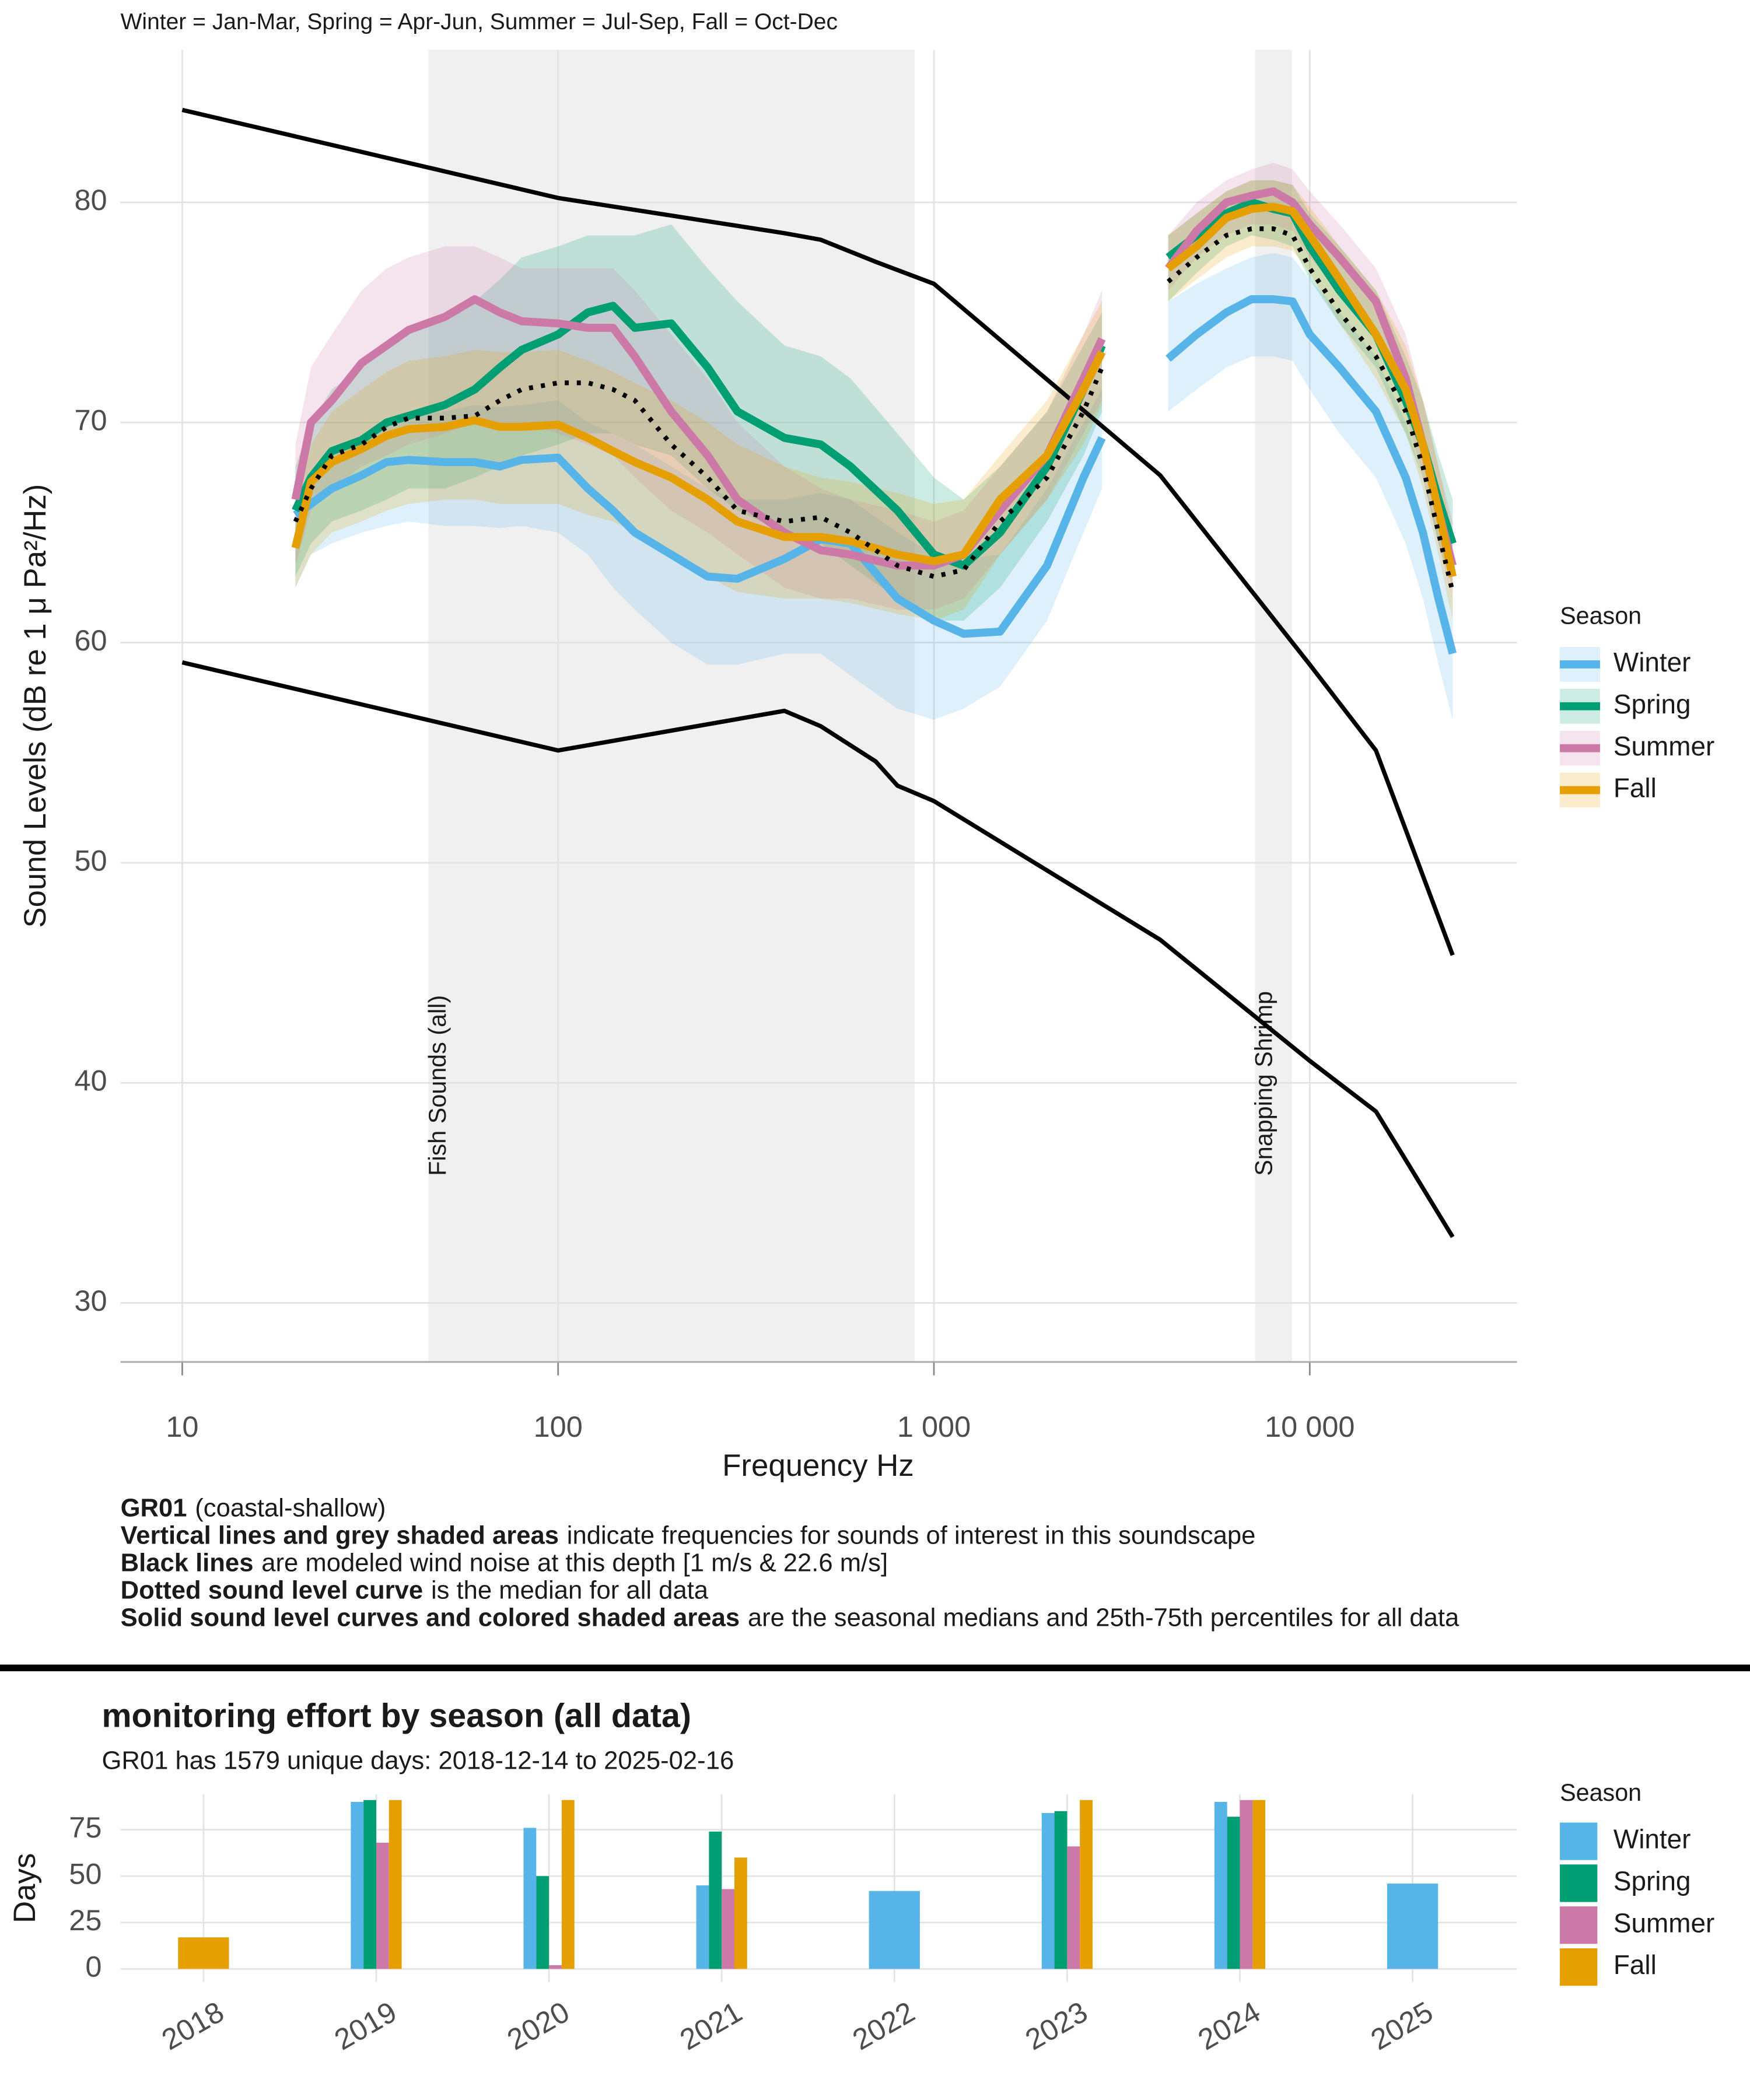  Describe the element at coordinates (85, 1920) in the screenshot. I see `y-tick-label: 25` at that location.